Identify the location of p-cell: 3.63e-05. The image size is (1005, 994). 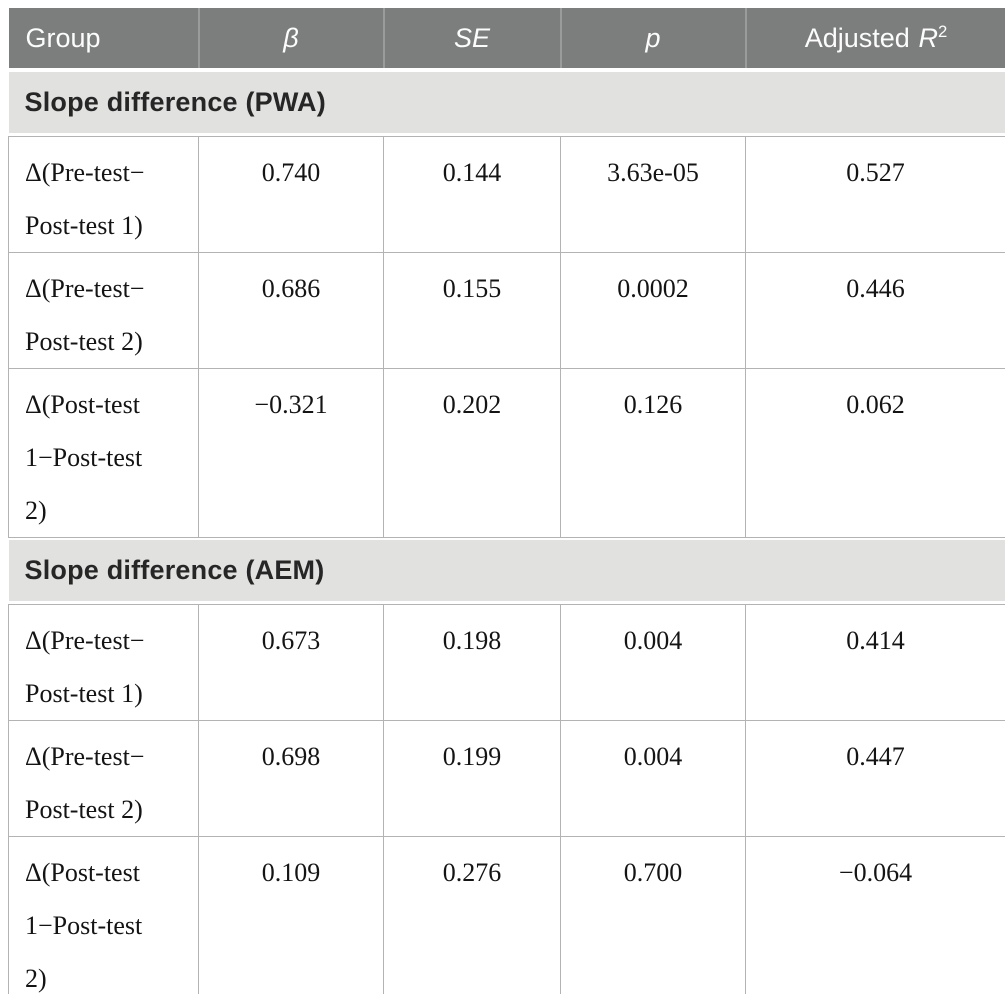
(653, 194).